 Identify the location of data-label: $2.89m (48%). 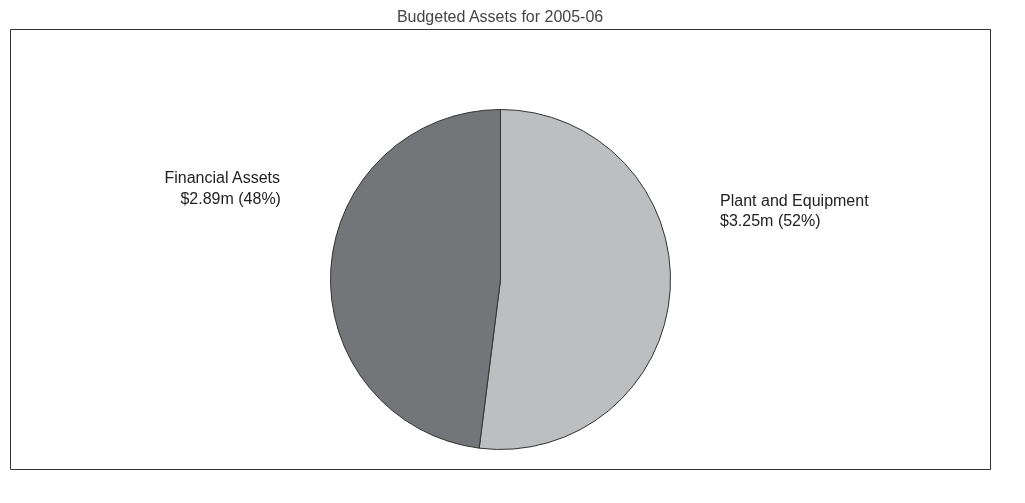
(230, 198).